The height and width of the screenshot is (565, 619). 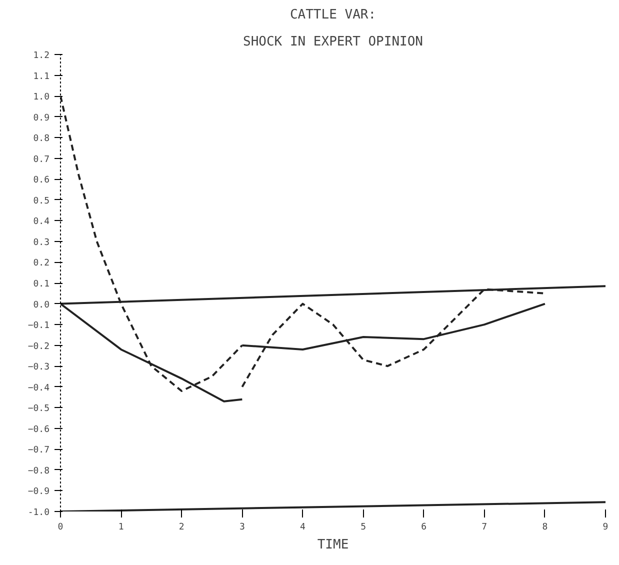 What do you see at coordinates (545, 527) in the screenshot?
I see `x-tick-label: 8` at bounding box center [545, 527].